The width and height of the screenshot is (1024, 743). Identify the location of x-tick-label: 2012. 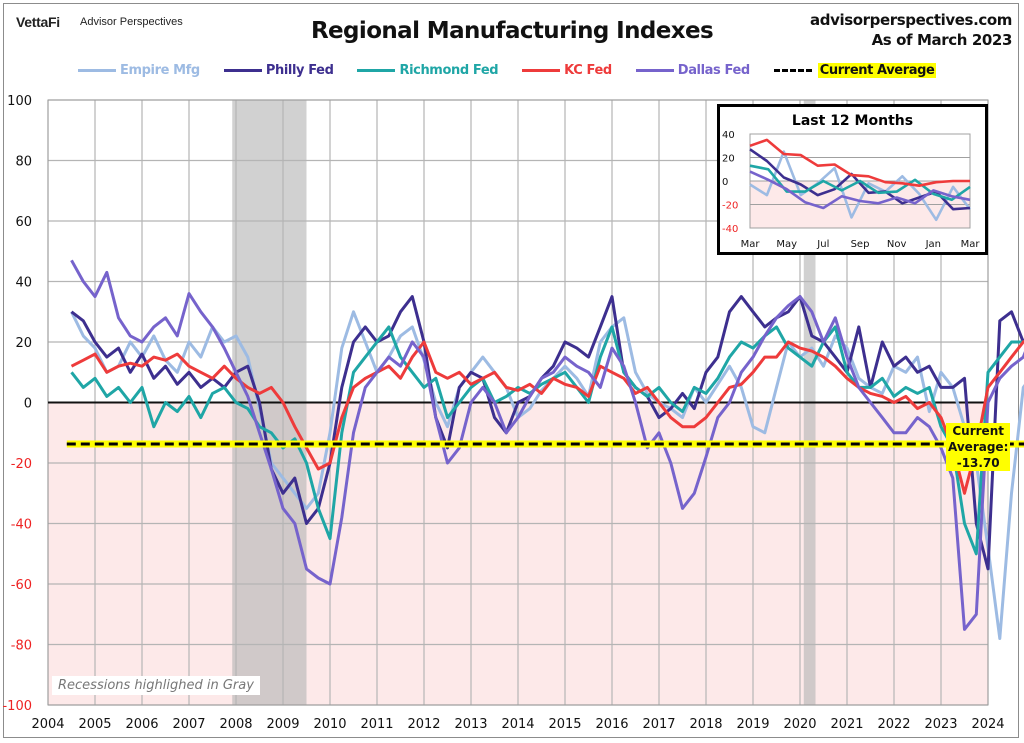
(423, 724).